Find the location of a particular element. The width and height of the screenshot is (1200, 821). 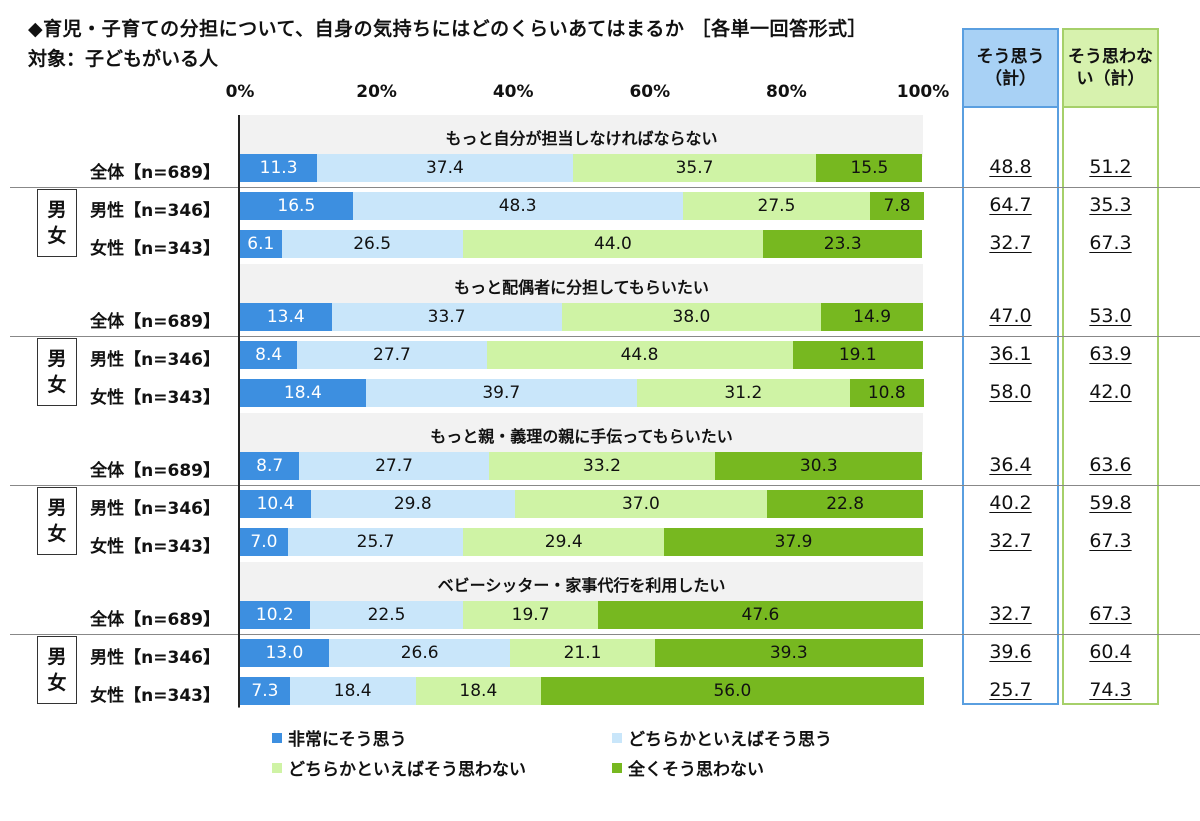

legend-label: 非常にそう思う is located at coordinates (347, 740).